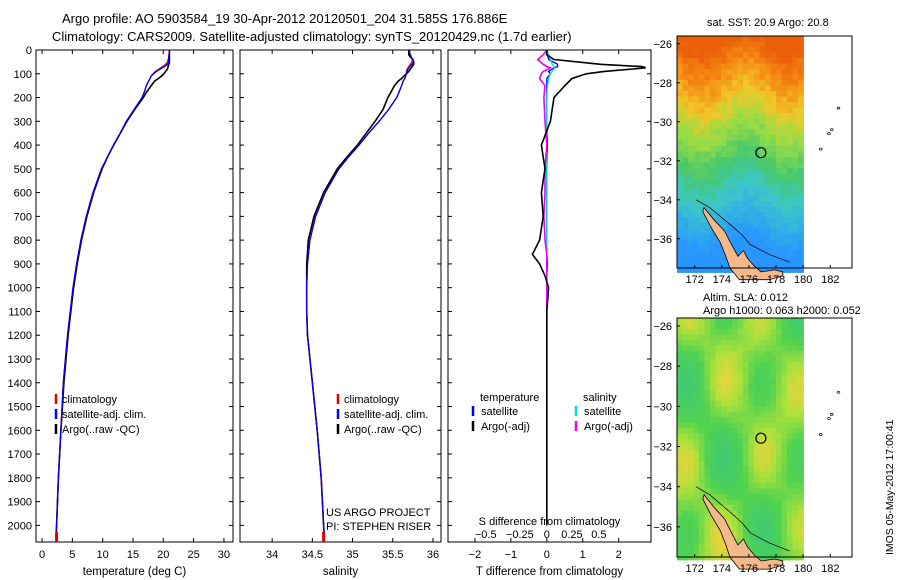 The height and width of the screenshot is (580, 900). I want to click on temperature-legend-label: Argo(..raw -QC), so click(101, 430).